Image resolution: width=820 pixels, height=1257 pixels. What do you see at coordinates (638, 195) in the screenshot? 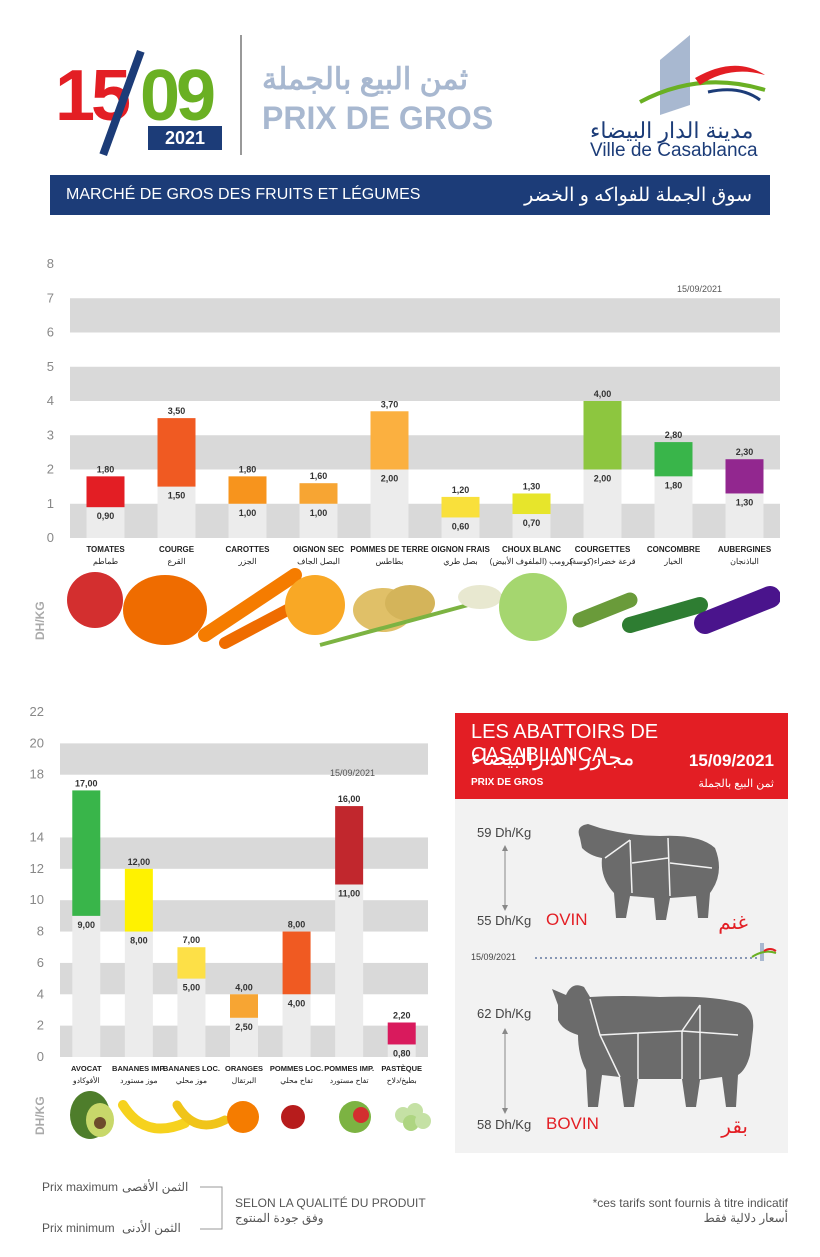
I see `banner-arabic: سوق الجملة للفواكه و الخضر` at bounding box center [638, 195].